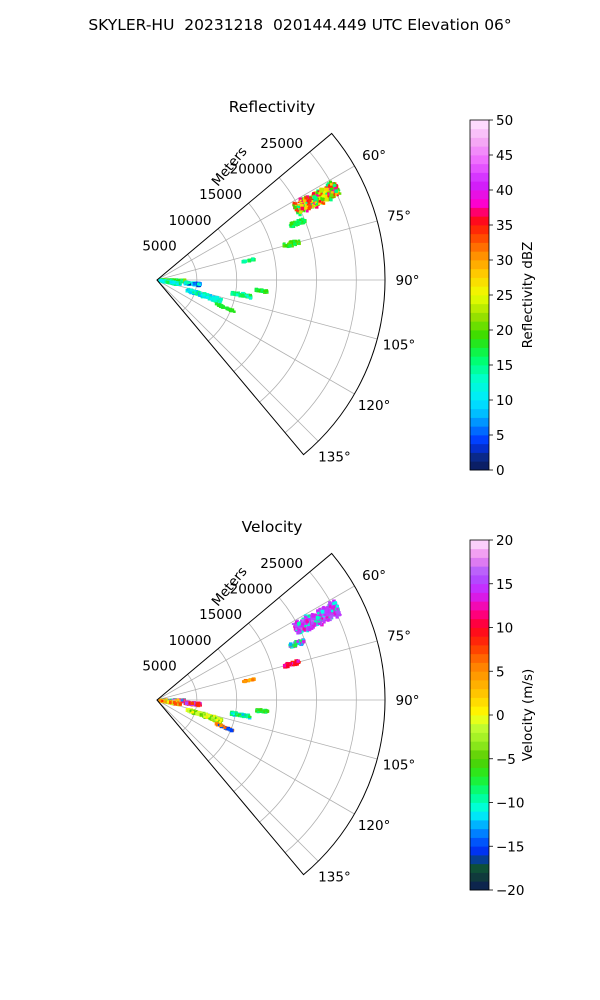 This screenshot has height=1000, width=600. I want to click on angular-tick-label: 120°, so click(374, 406).